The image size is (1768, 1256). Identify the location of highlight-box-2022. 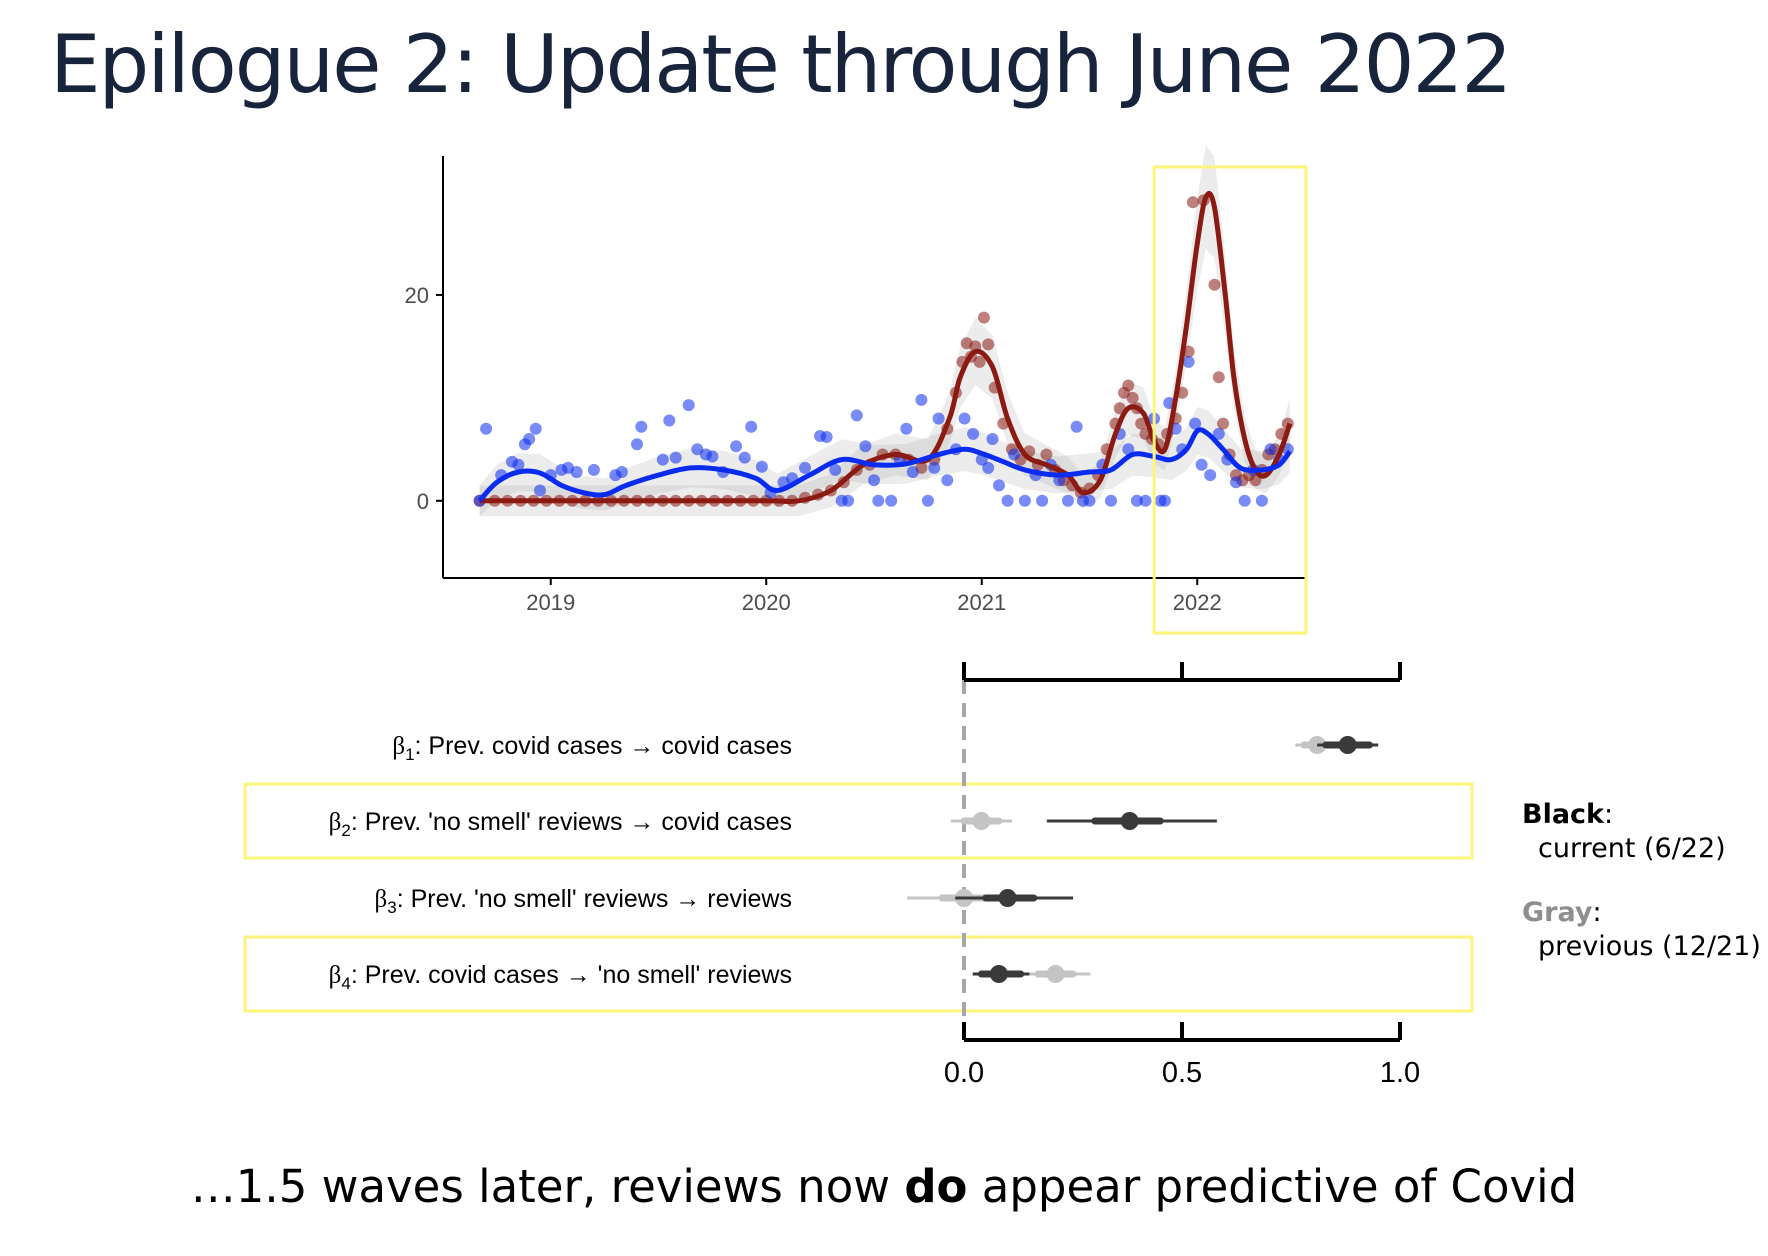
(1230, 400).